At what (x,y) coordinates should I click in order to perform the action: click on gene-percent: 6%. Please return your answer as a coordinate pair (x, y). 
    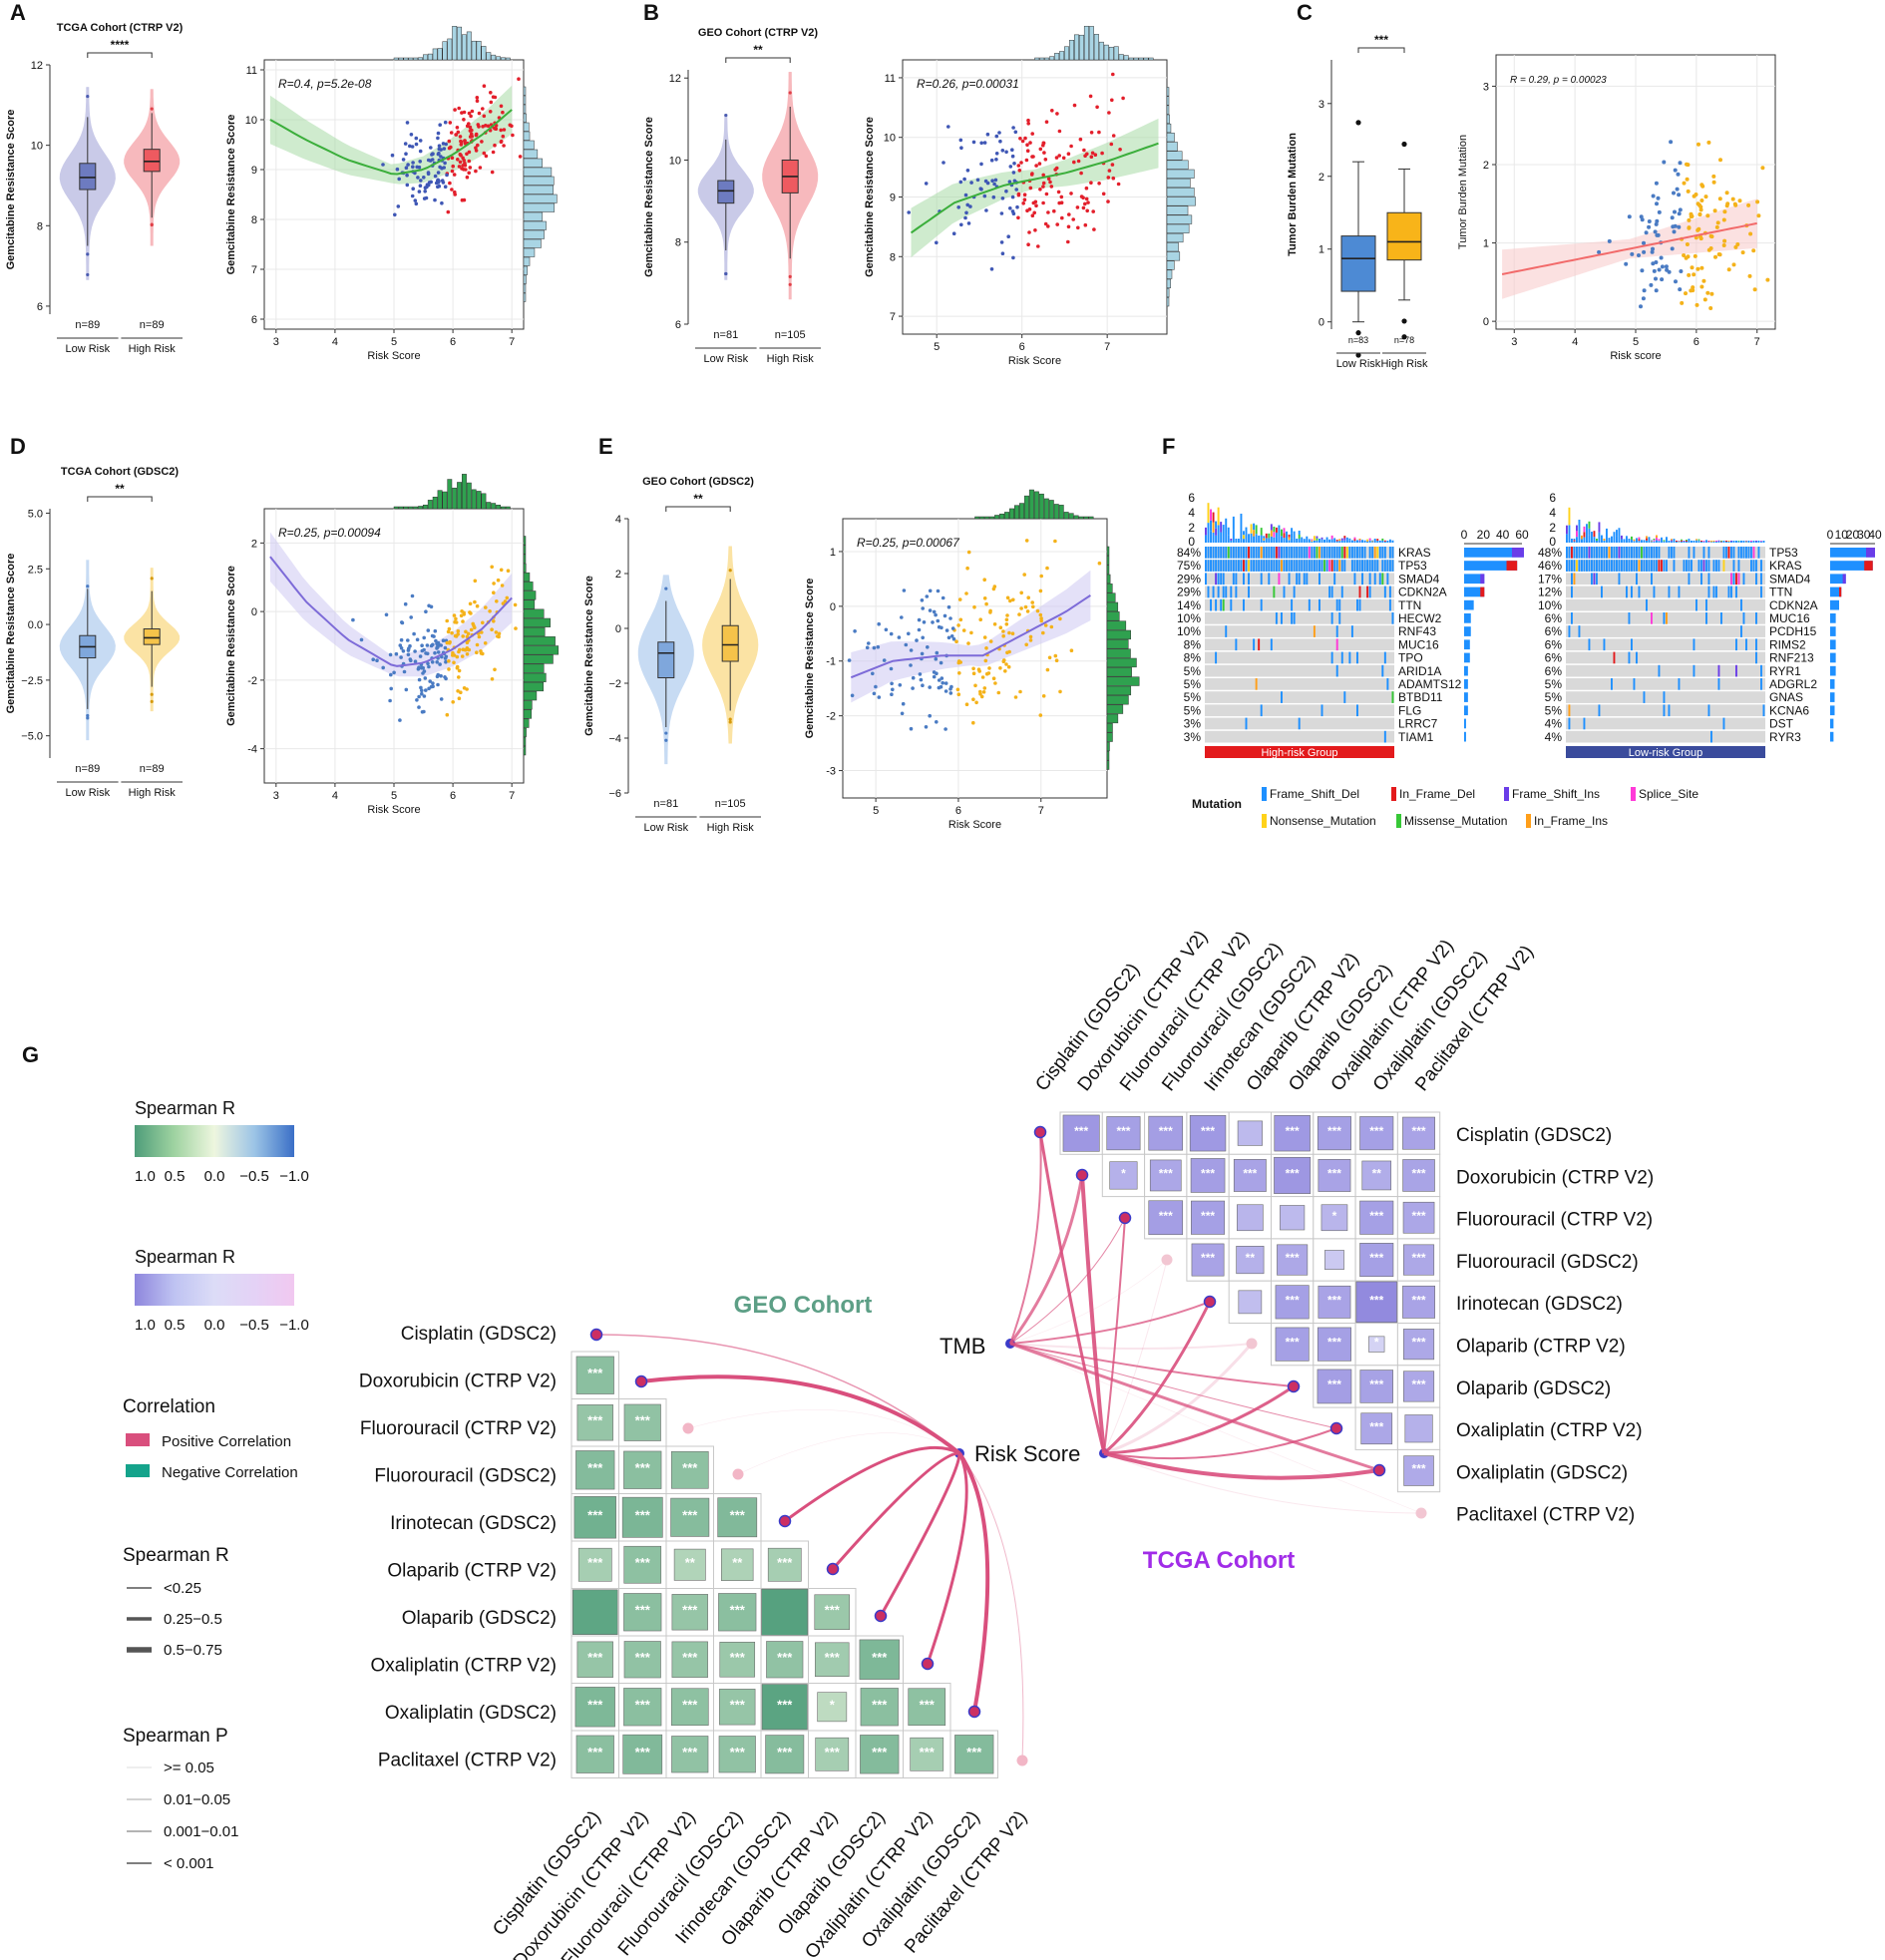
    Looking at the image, I should click on (1554, 658).